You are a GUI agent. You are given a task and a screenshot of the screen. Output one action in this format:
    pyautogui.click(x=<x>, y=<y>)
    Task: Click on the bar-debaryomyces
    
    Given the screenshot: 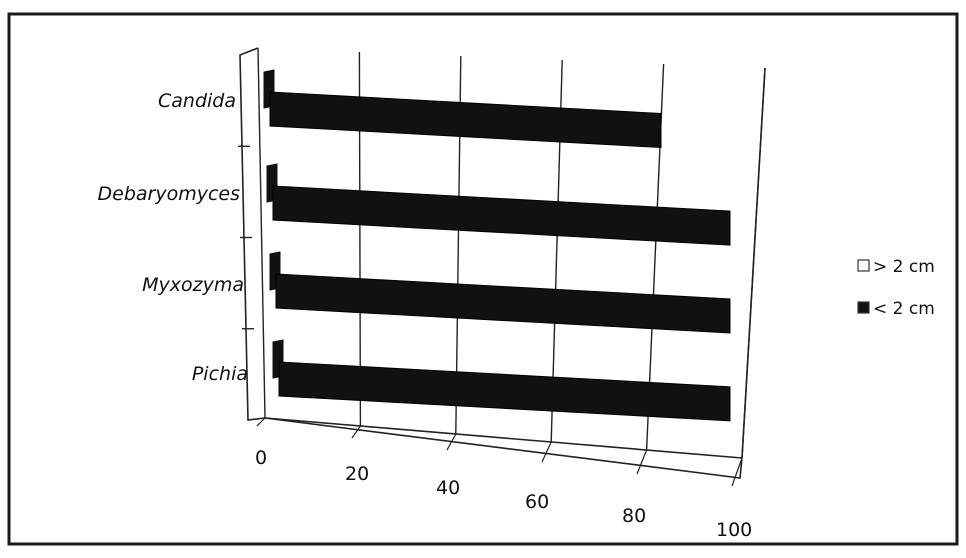 What is the action you would take?
    pyautogui.click(x=501, y=215)
    